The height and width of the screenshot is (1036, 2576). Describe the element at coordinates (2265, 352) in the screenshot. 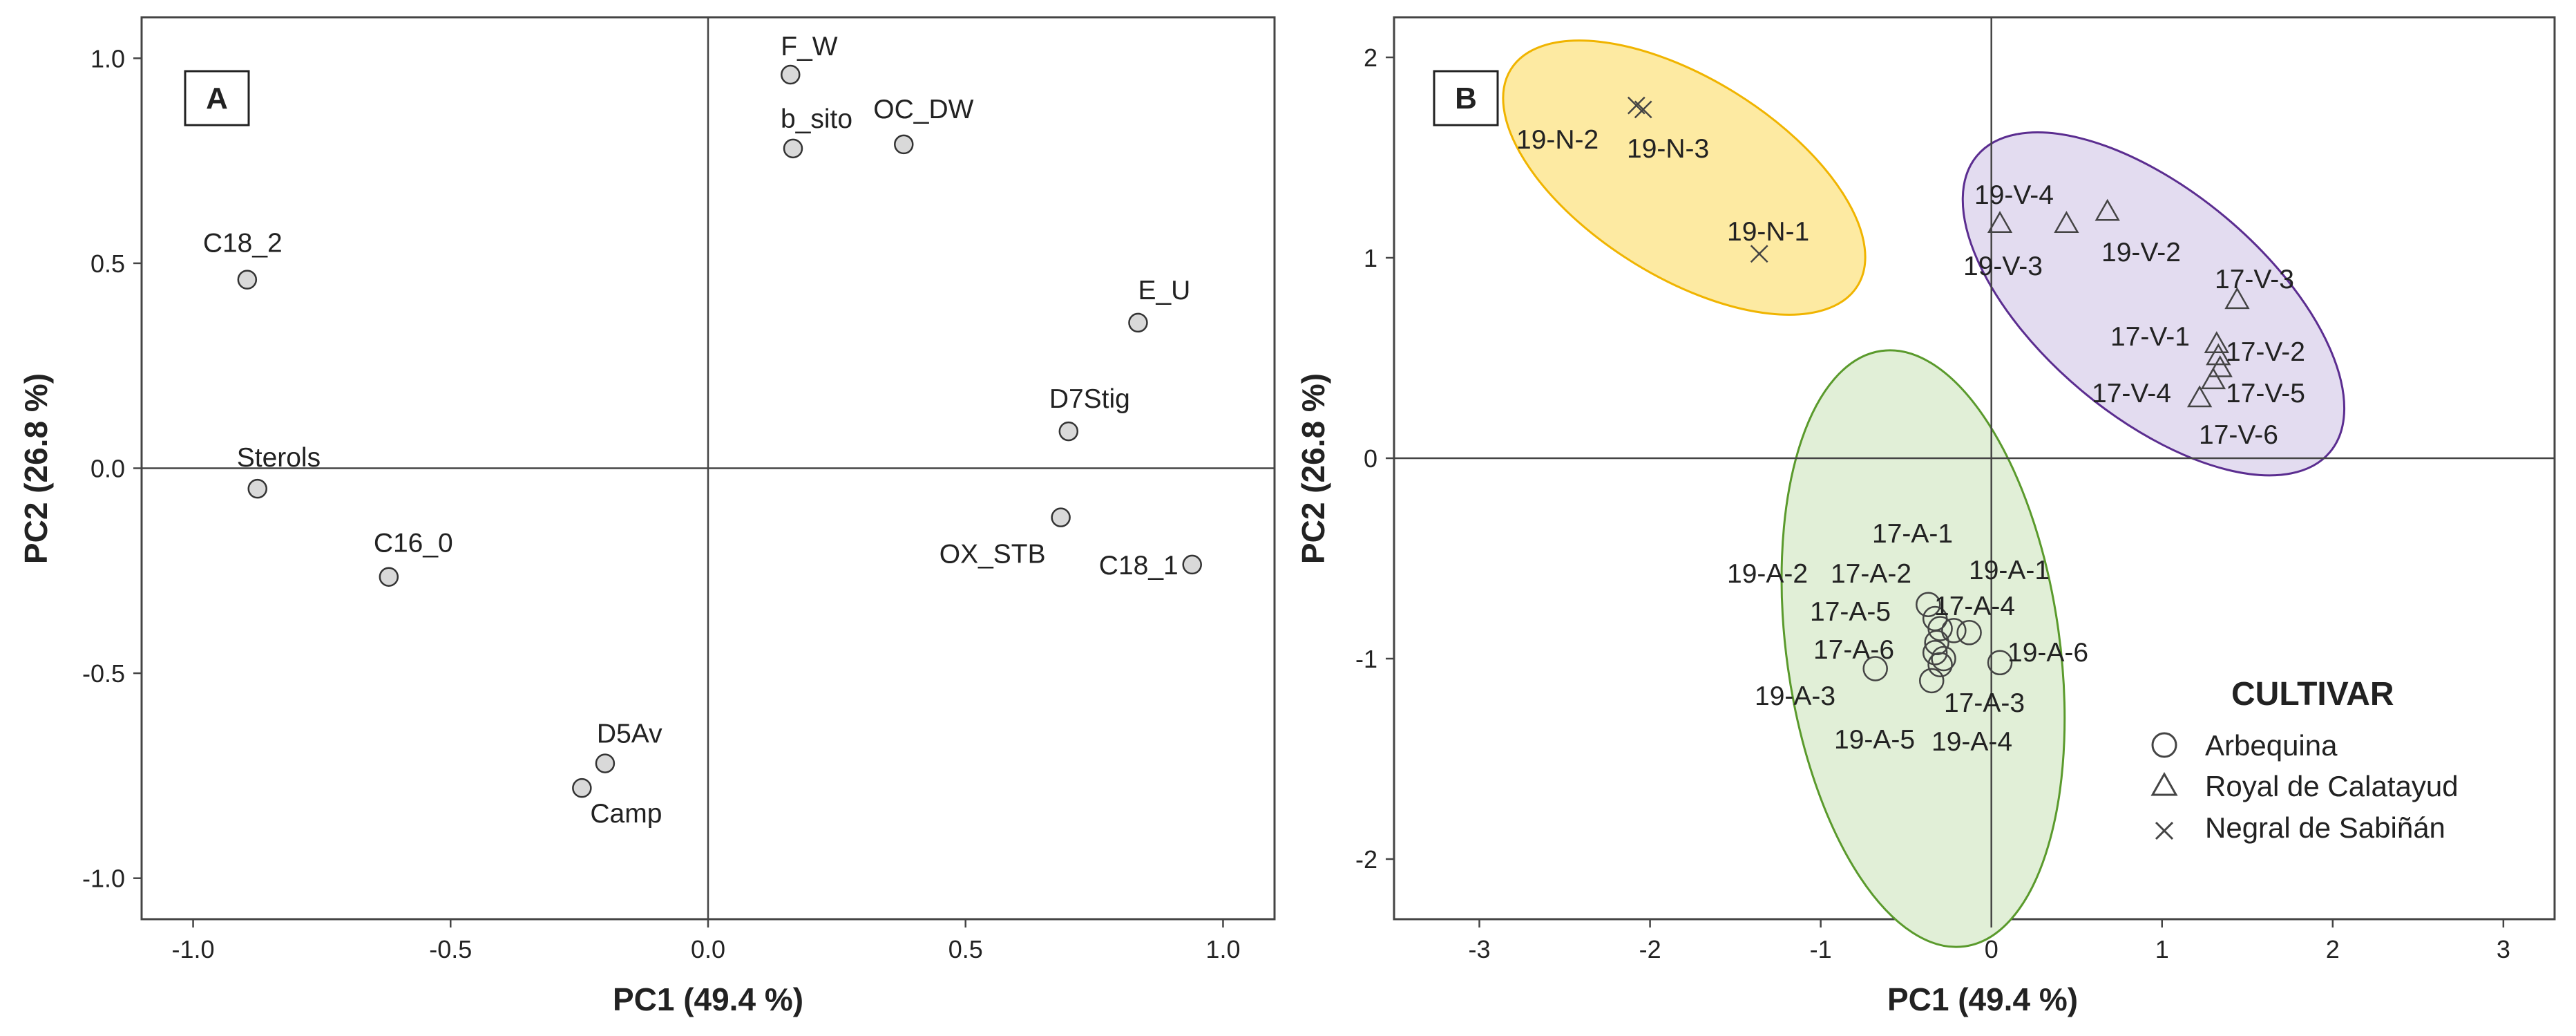

I see `score-label-17-v-2: 17-V-2` at that location.